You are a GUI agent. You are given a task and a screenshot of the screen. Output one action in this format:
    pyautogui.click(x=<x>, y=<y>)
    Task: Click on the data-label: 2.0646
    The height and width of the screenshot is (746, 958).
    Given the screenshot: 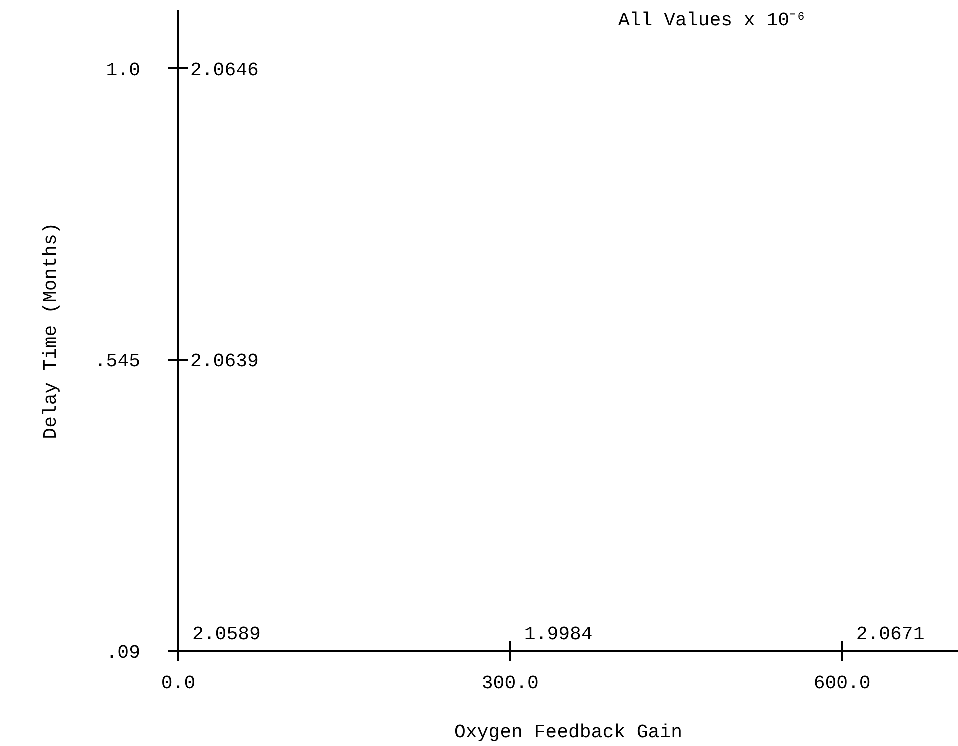 What is the action you would take?
    pyautogui.click(x=224, y=70)
    